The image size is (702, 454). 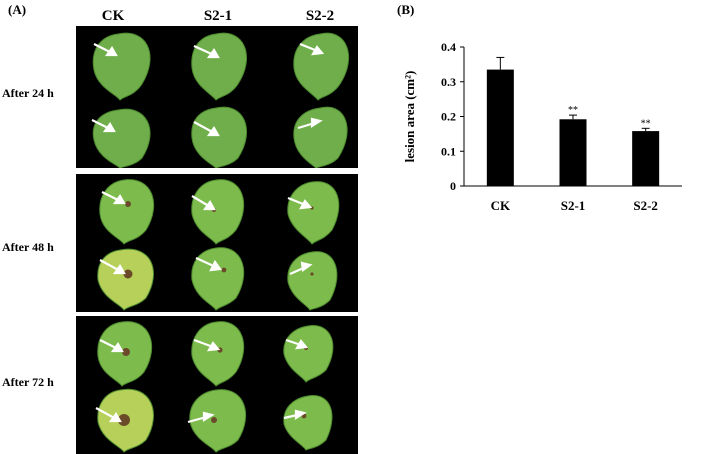 What do you see at coordinates (501, 205) in the screenshot?
I see `x-tick-label: CK` at bounding box center [501, 205].